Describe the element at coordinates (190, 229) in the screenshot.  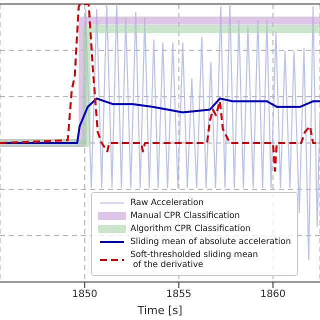
I see `legend-label: Algorithm CPR Classification` at that location.